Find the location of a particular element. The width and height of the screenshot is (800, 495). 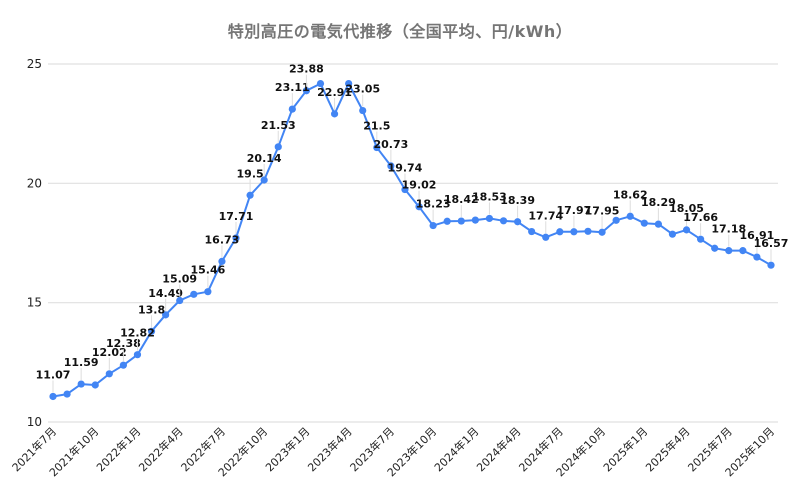

data-label: 19.5 is located at coordinates (250, 173).